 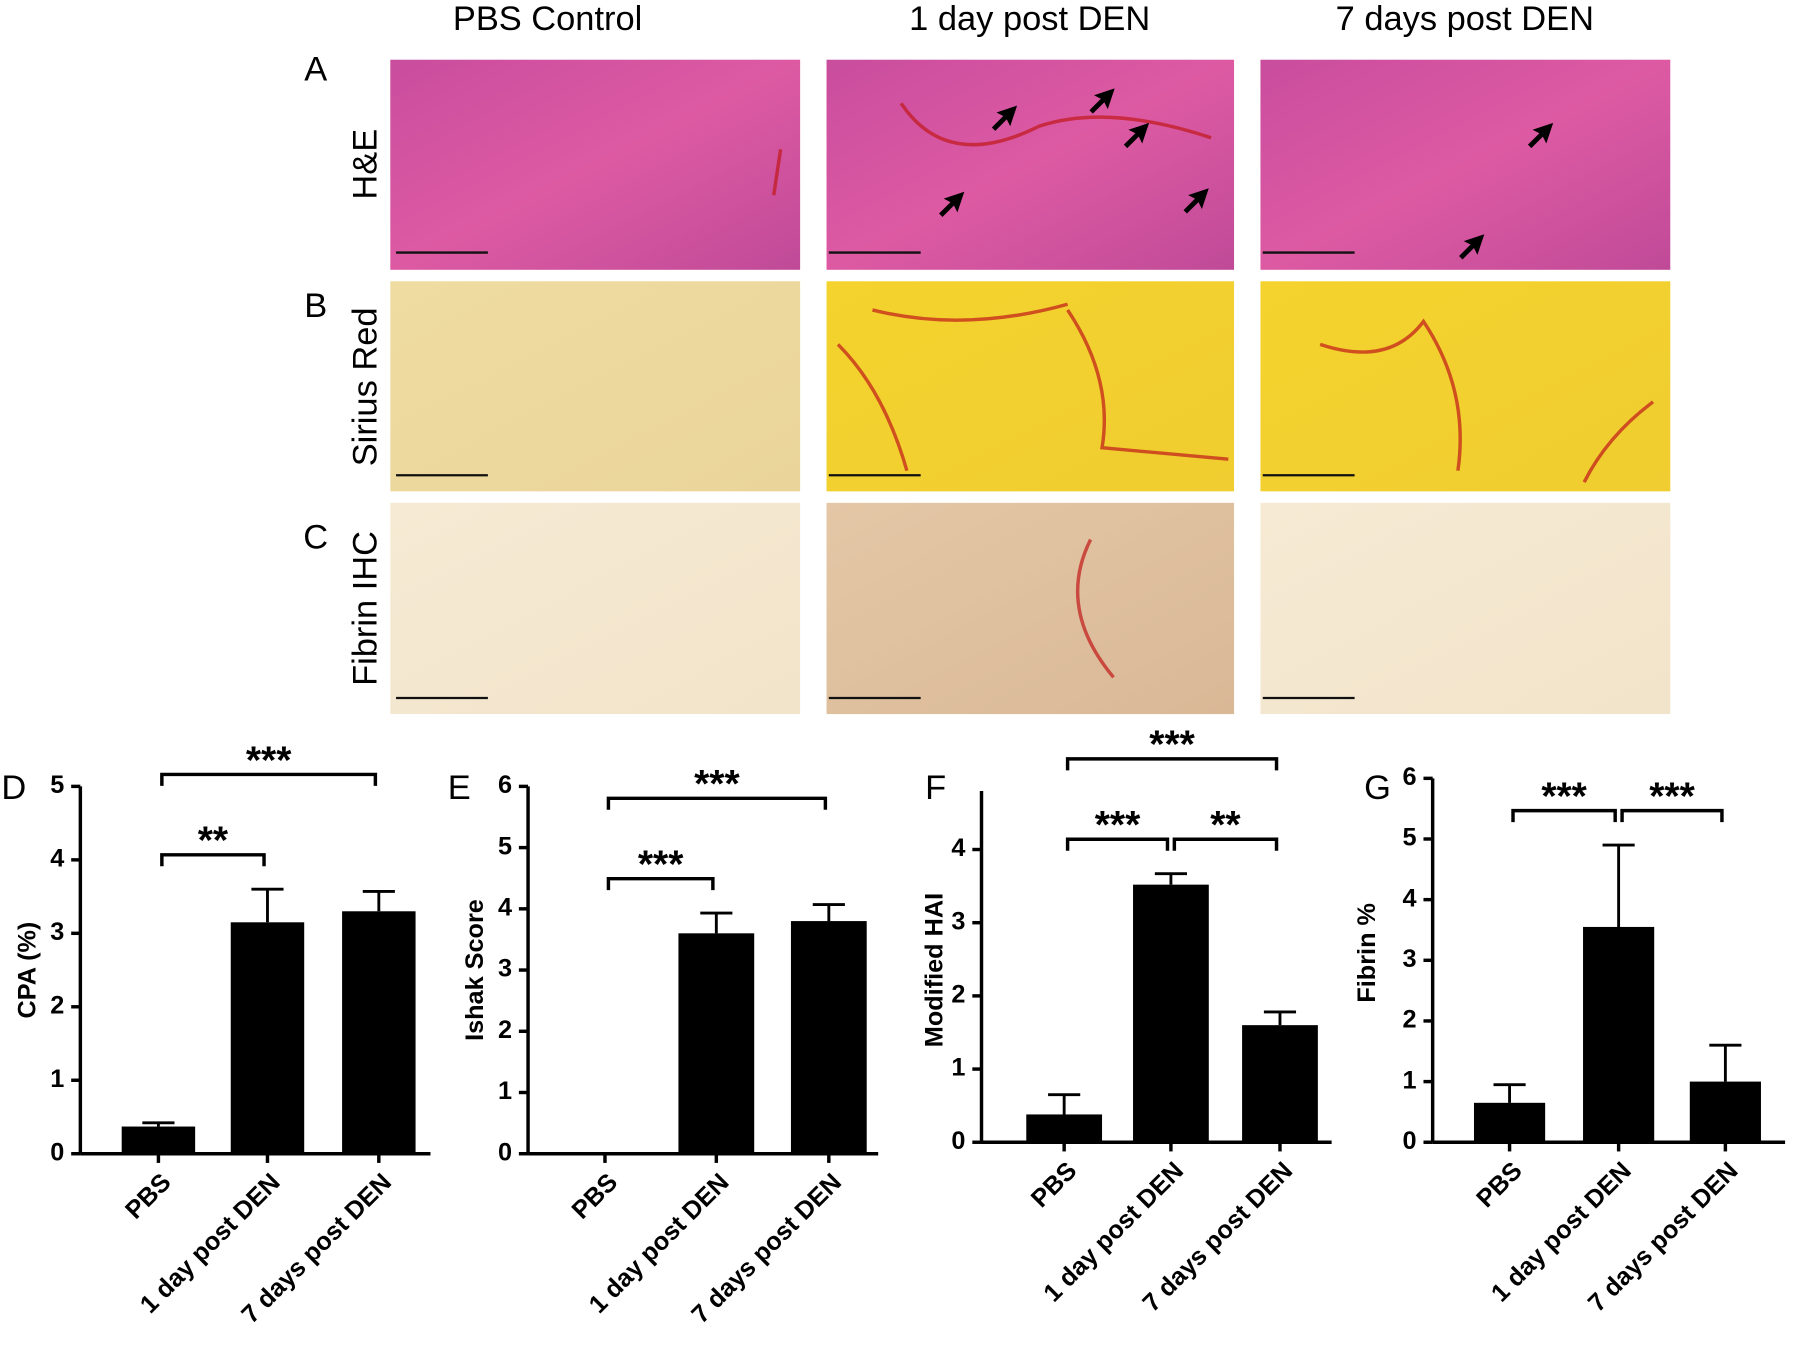 I want to click on y-axis-label: Modified HAI, so click(x=934, y=970).